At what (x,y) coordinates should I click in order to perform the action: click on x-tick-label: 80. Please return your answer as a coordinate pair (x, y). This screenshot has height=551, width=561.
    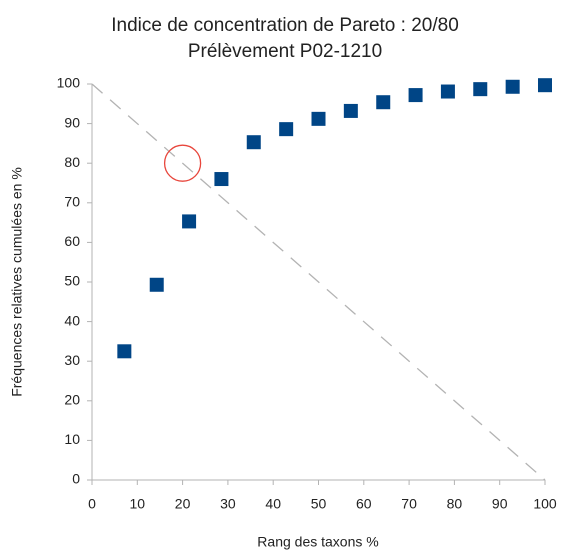
    Looking at the image, I should click on (455, 504).